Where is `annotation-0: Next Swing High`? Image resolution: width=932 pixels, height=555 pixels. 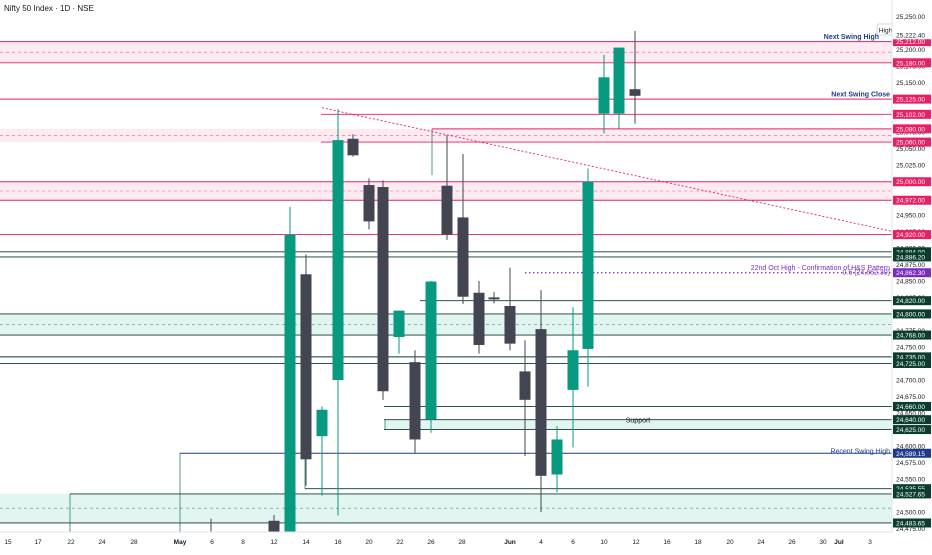
annotation-0: Next Swing High is located at coordinates (851, 37).